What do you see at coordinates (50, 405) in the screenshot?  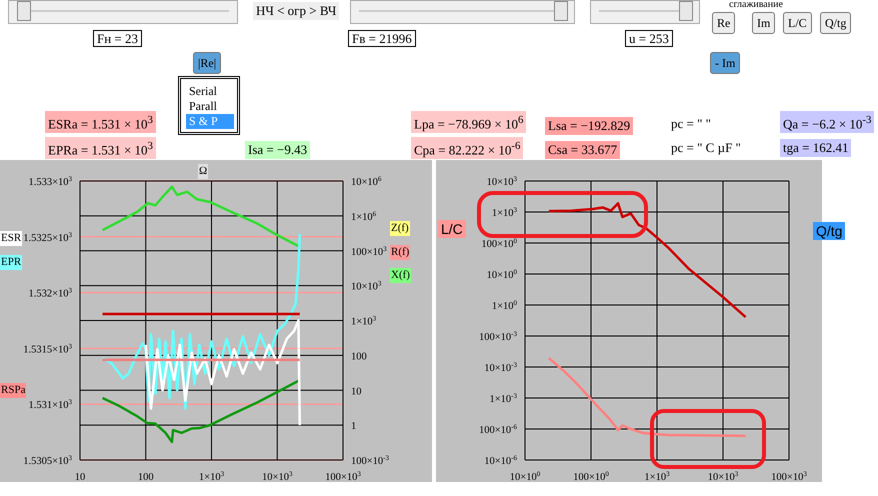 I see `y2-tick-label: 1.531×10$^{3}$` at bounding box center [50, 405].